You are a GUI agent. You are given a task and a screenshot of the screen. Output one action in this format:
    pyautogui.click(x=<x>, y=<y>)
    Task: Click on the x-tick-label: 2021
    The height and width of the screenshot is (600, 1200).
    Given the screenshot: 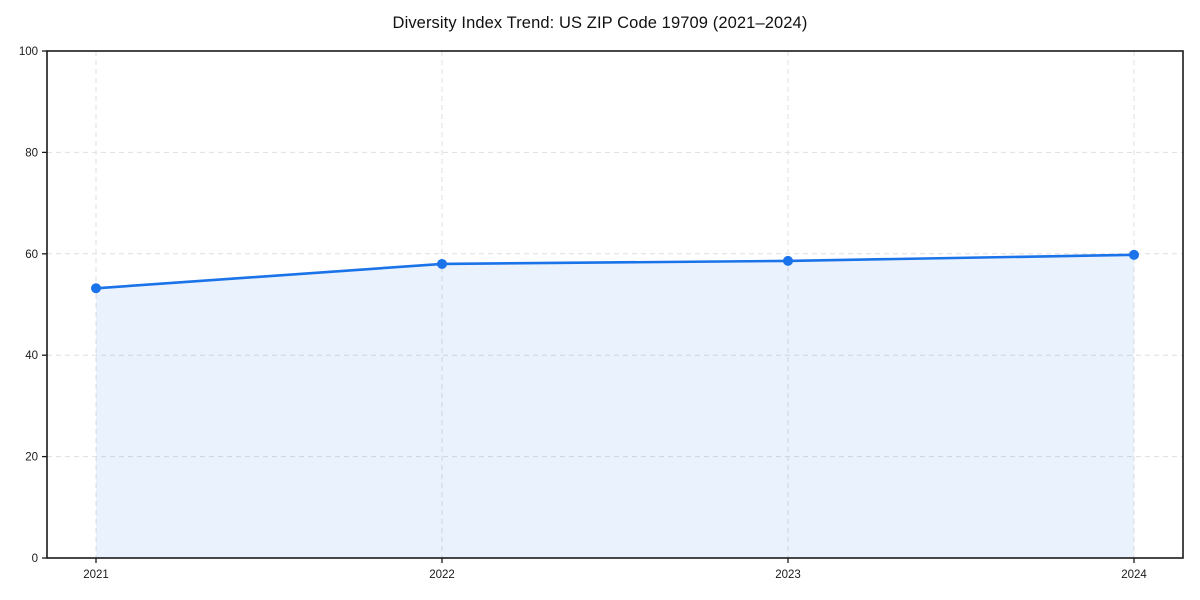 What is the action you would take?
    pyautogui.click(x=96, y=575)
    